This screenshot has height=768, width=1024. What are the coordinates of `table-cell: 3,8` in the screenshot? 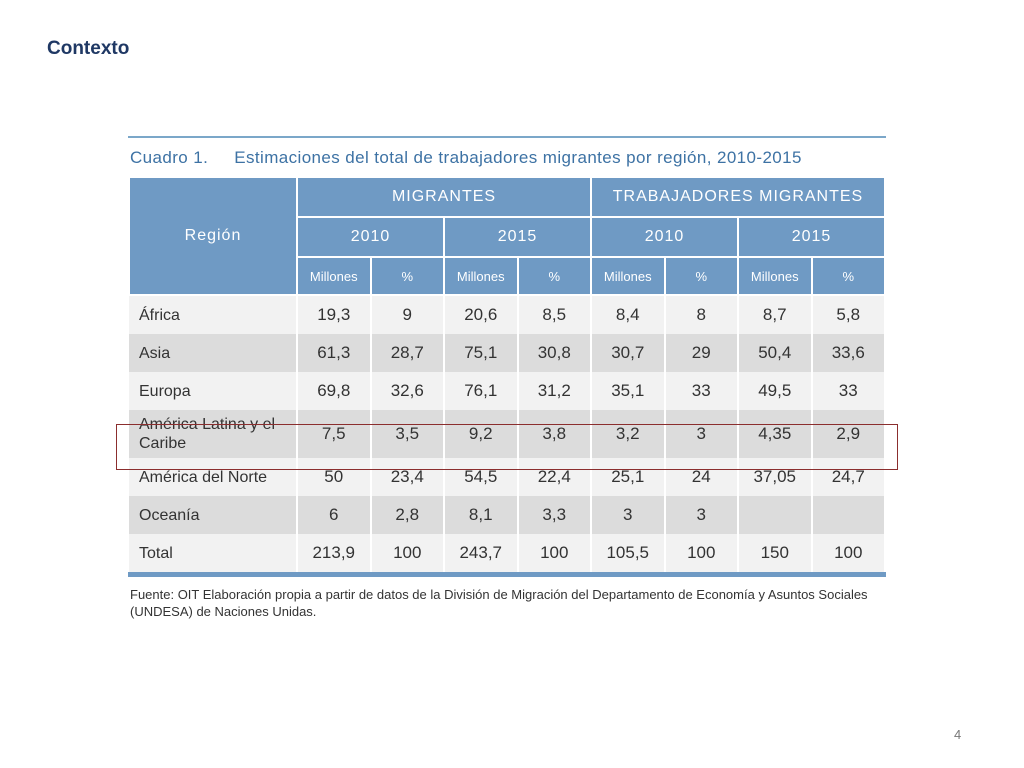 It's located at (554, 434).